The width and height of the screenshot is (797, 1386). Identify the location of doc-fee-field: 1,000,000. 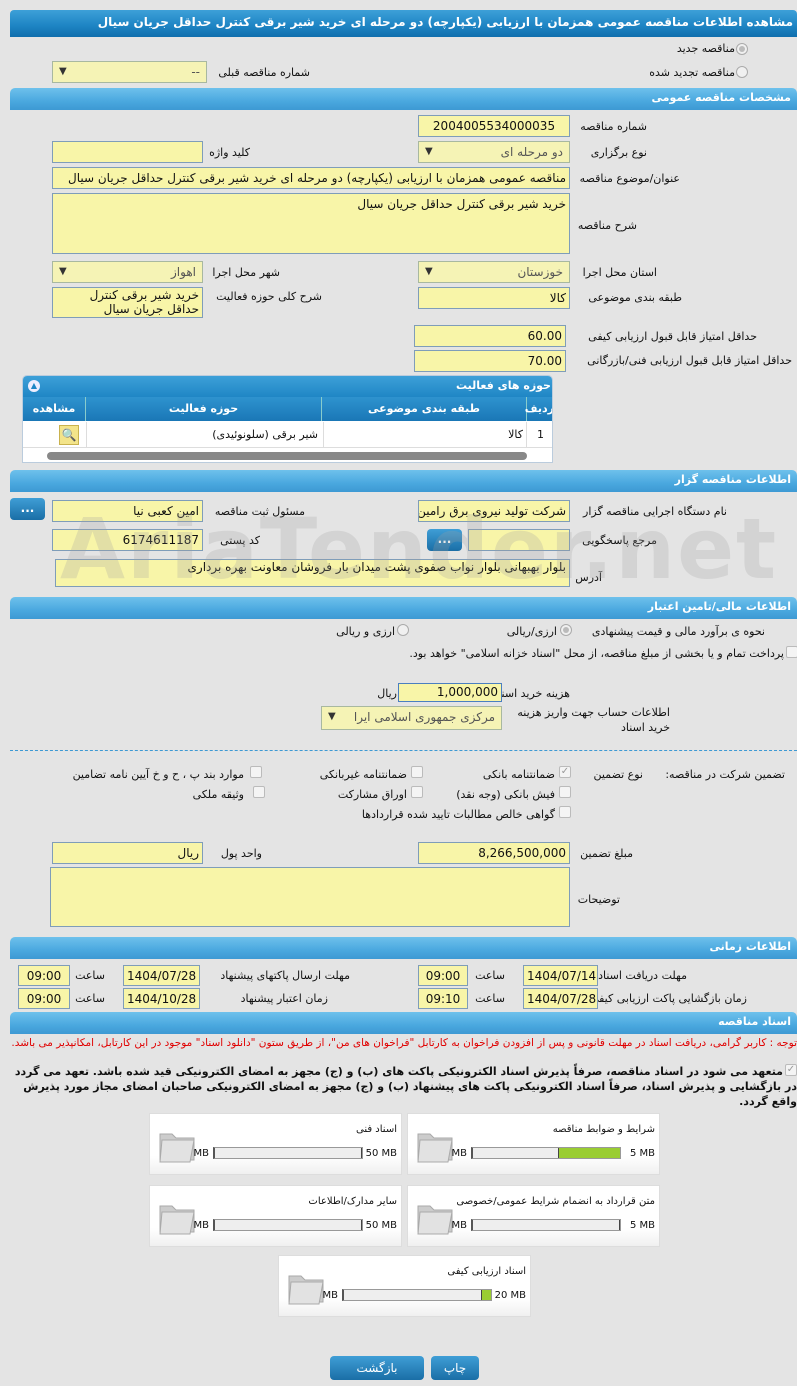
(450, 692).